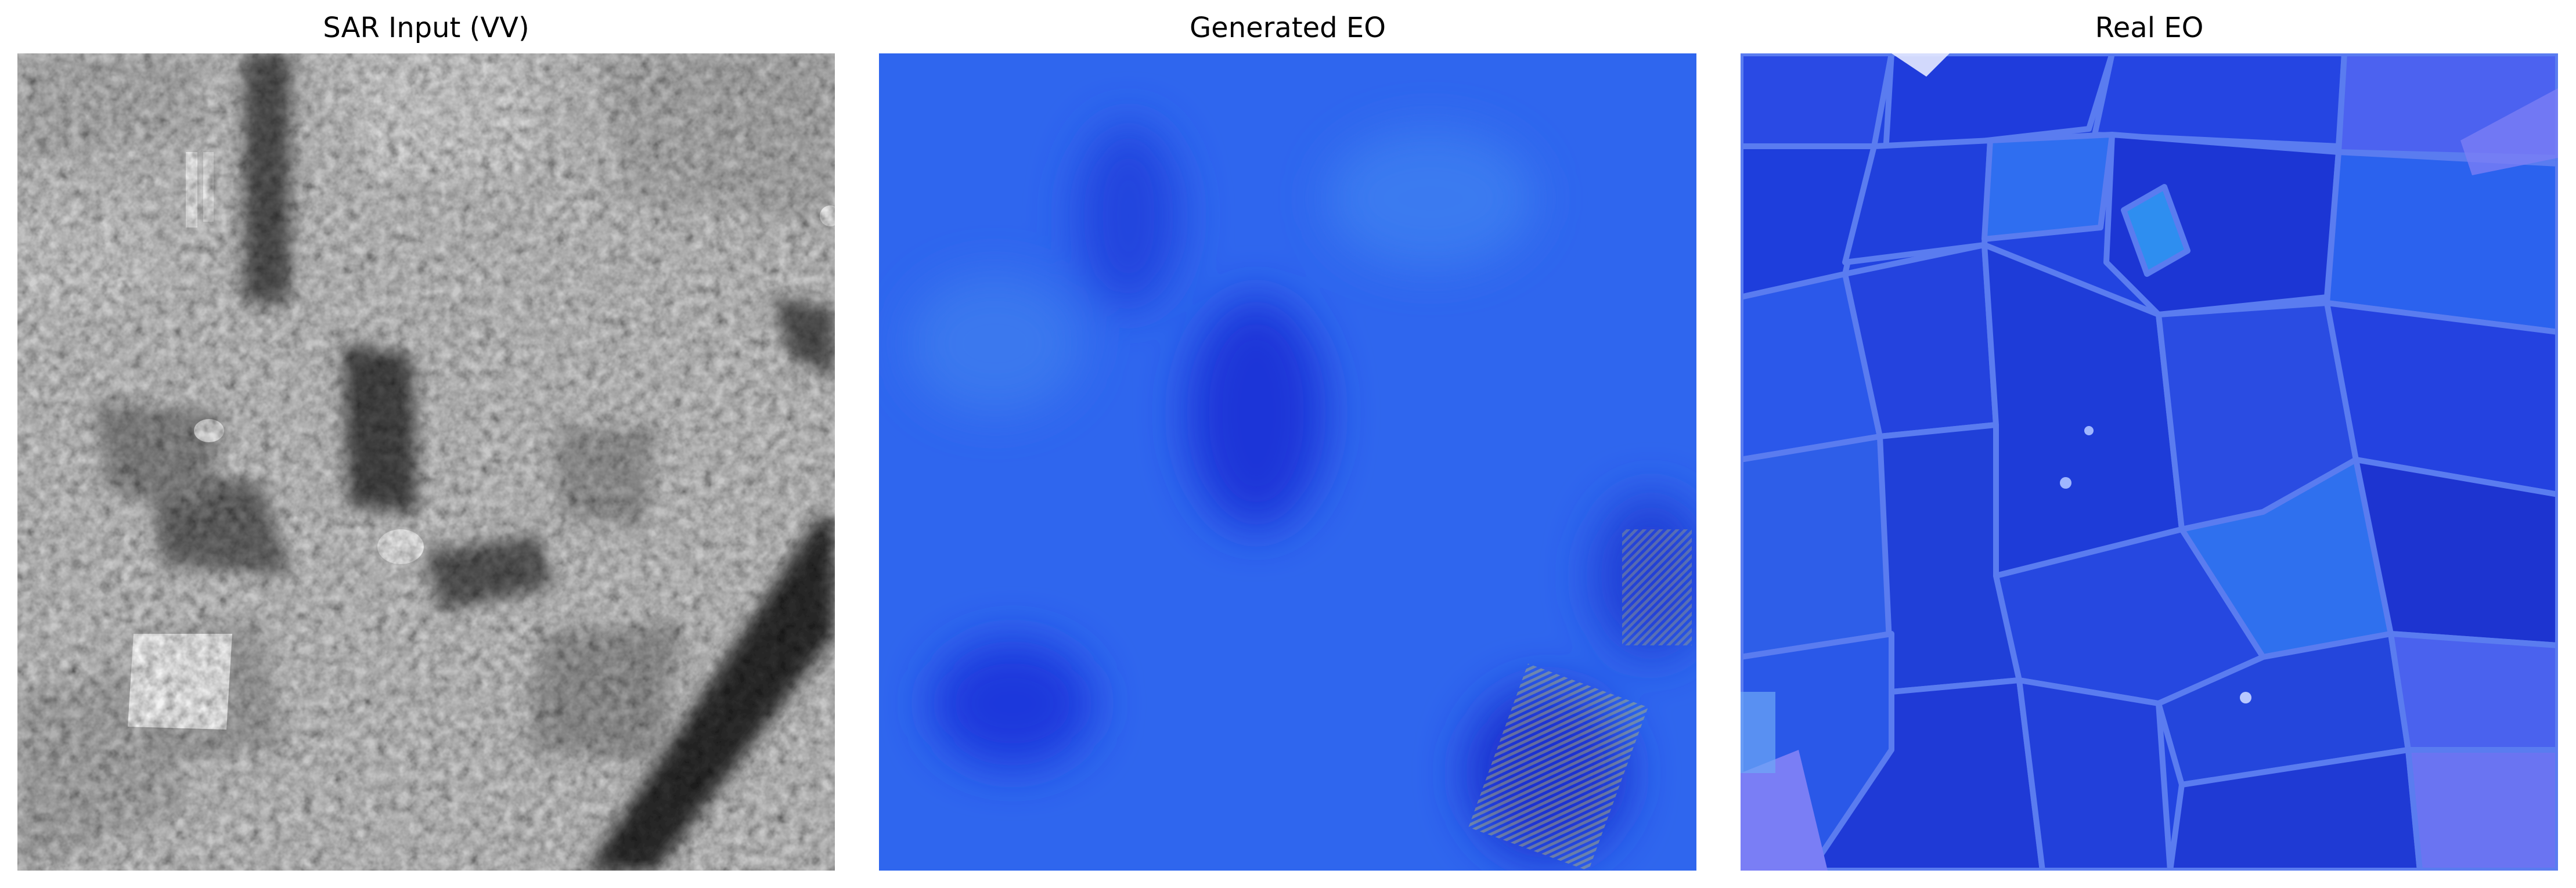  What do you see at coordinates (1287, 28) in the screenshot?
I see `panel-title-generated: Generated EO` at bounding box center [1287, 28].